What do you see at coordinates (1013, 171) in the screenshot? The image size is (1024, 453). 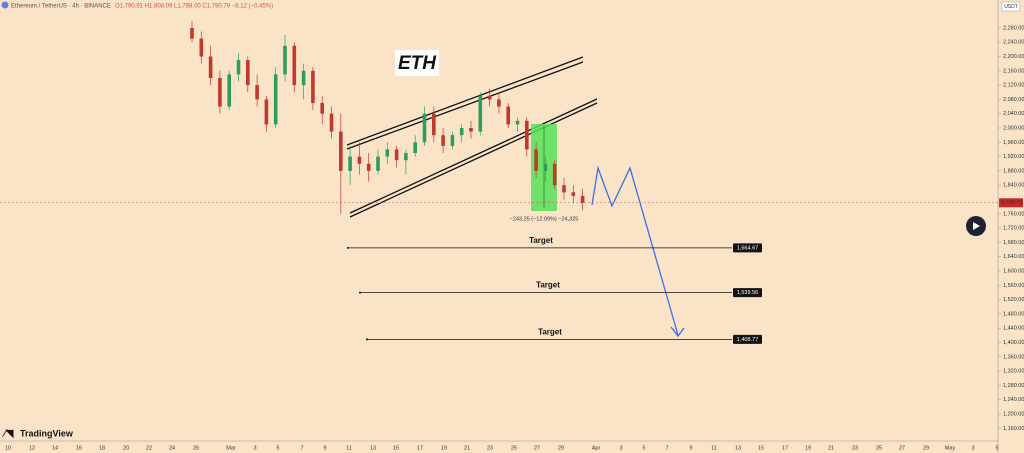 I see `price-label: 1,880.00` at bounding box center [1013, 171].